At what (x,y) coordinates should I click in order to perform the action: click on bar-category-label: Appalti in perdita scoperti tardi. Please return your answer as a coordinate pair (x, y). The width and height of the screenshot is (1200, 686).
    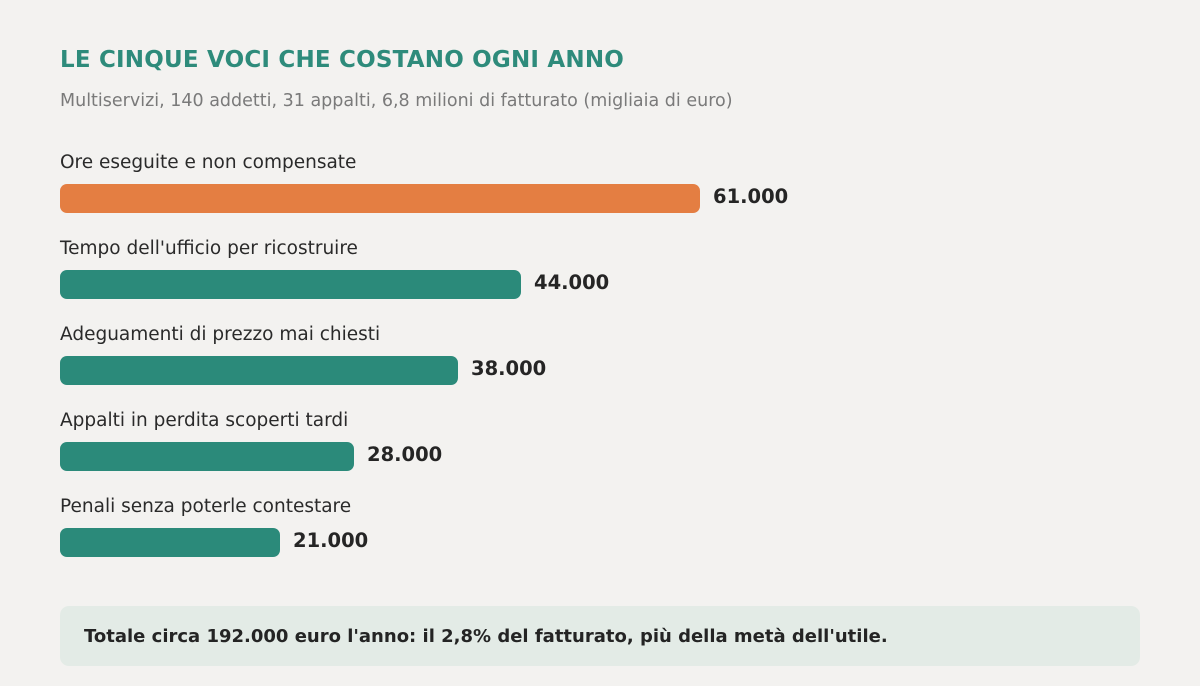
    Looking at the image, I should click on (204, 420).